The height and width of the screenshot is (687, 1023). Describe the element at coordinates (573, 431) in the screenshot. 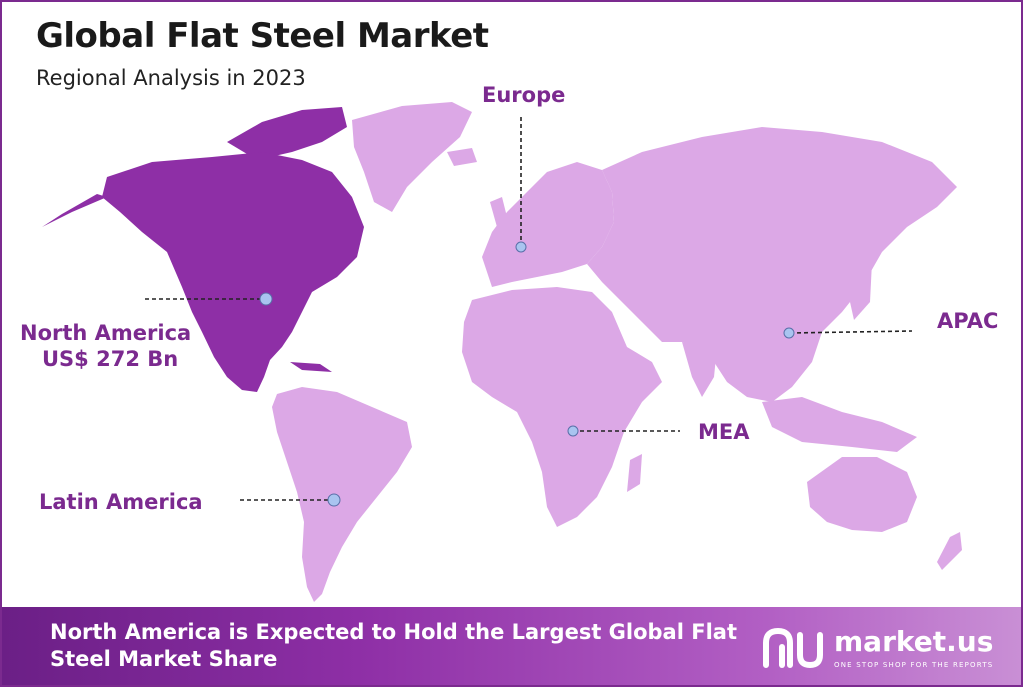

I see `mea-marker` at that location.